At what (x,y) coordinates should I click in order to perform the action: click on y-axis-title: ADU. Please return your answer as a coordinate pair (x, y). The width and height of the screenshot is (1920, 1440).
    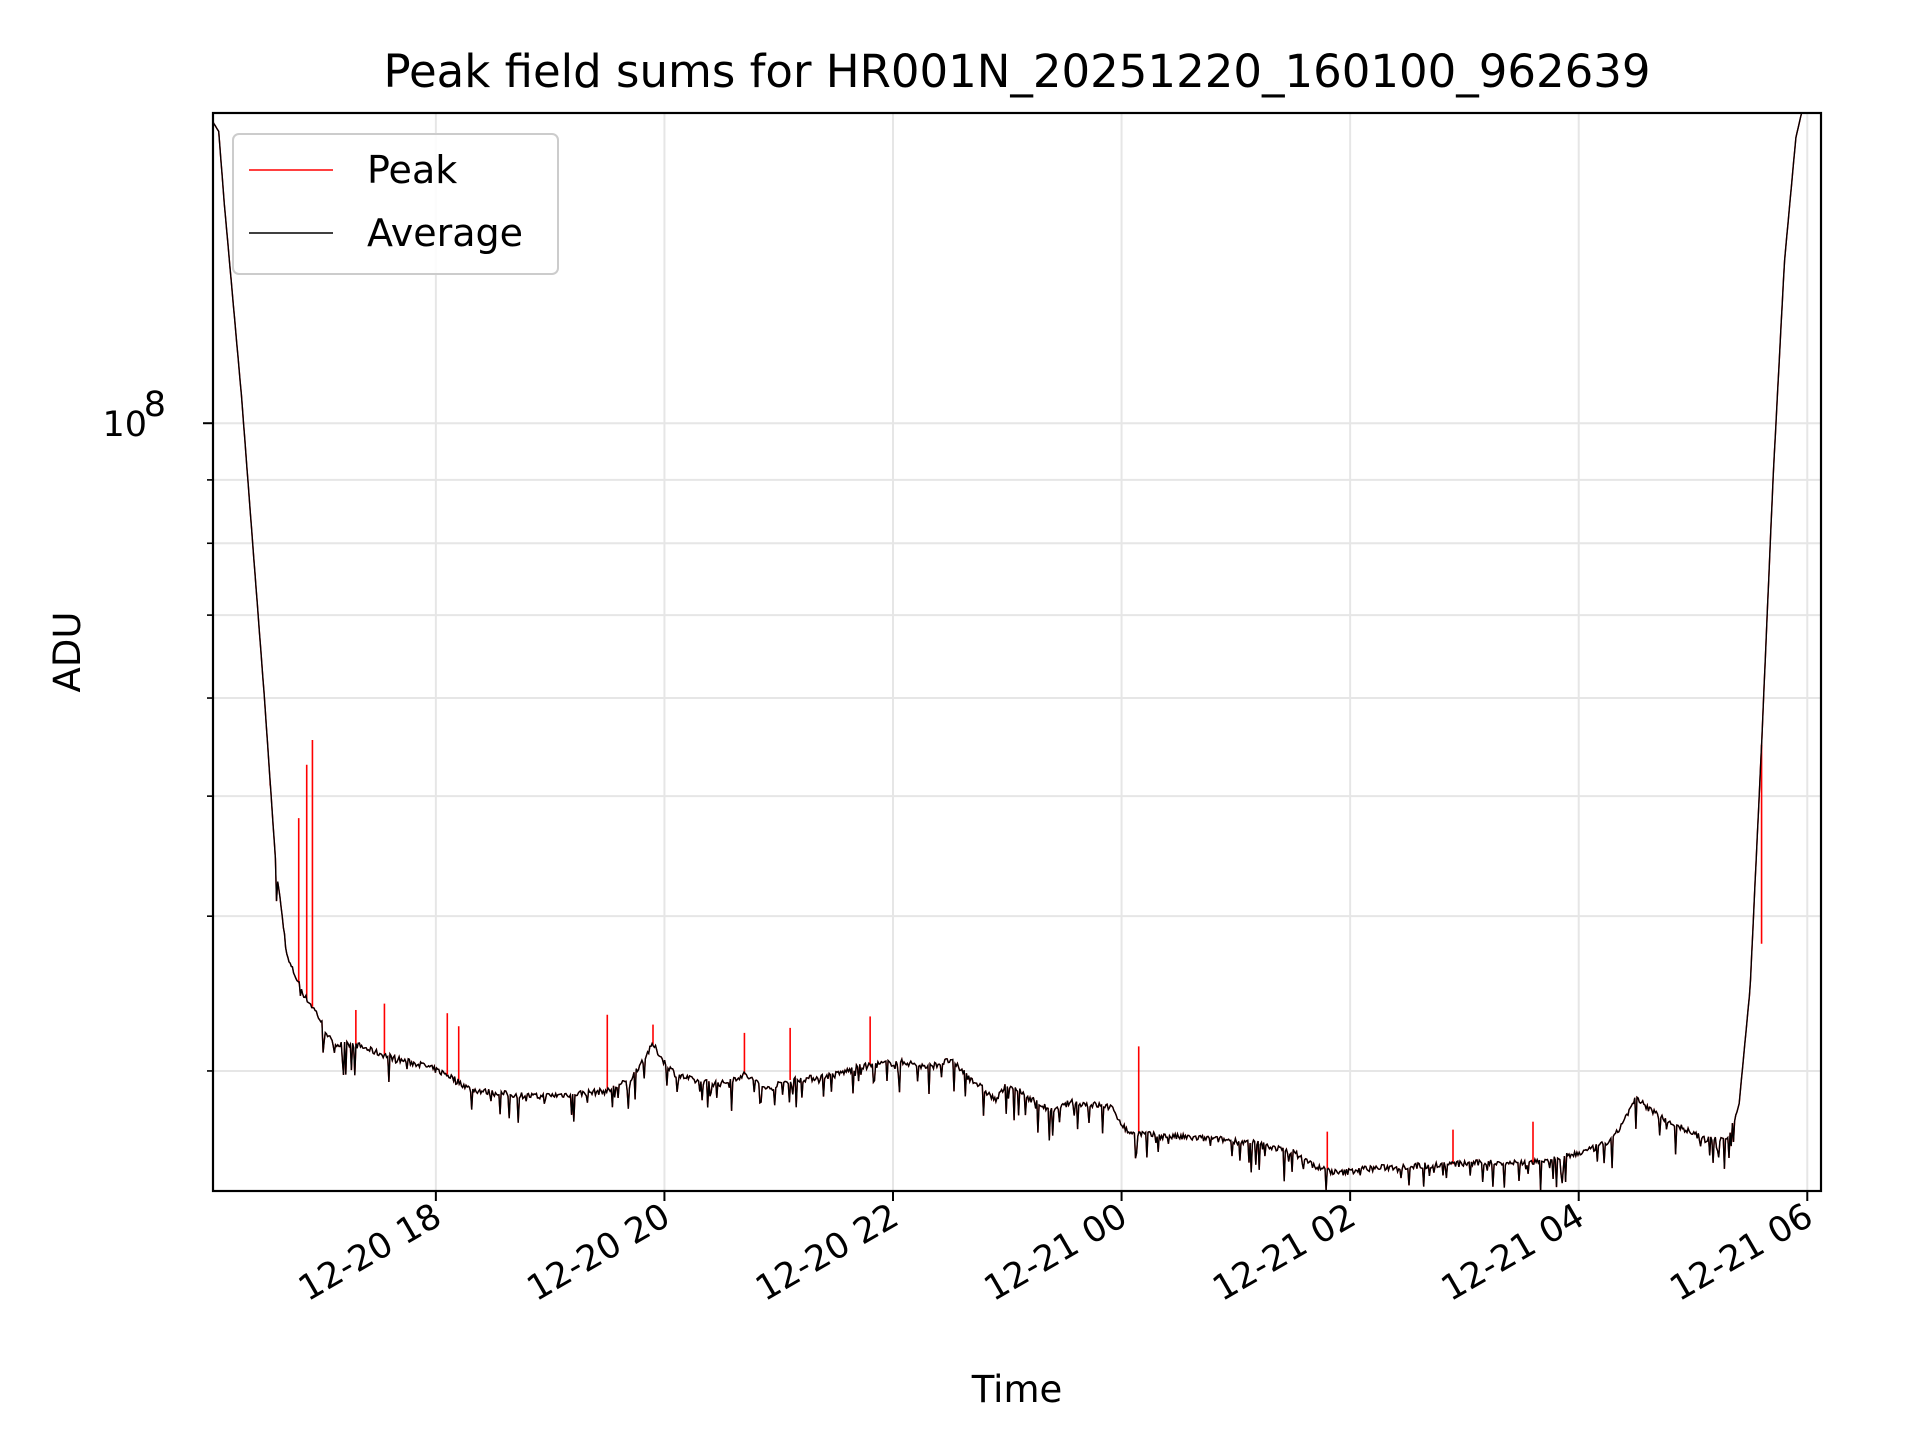
    Looking at the image, I should click on (67, 652).